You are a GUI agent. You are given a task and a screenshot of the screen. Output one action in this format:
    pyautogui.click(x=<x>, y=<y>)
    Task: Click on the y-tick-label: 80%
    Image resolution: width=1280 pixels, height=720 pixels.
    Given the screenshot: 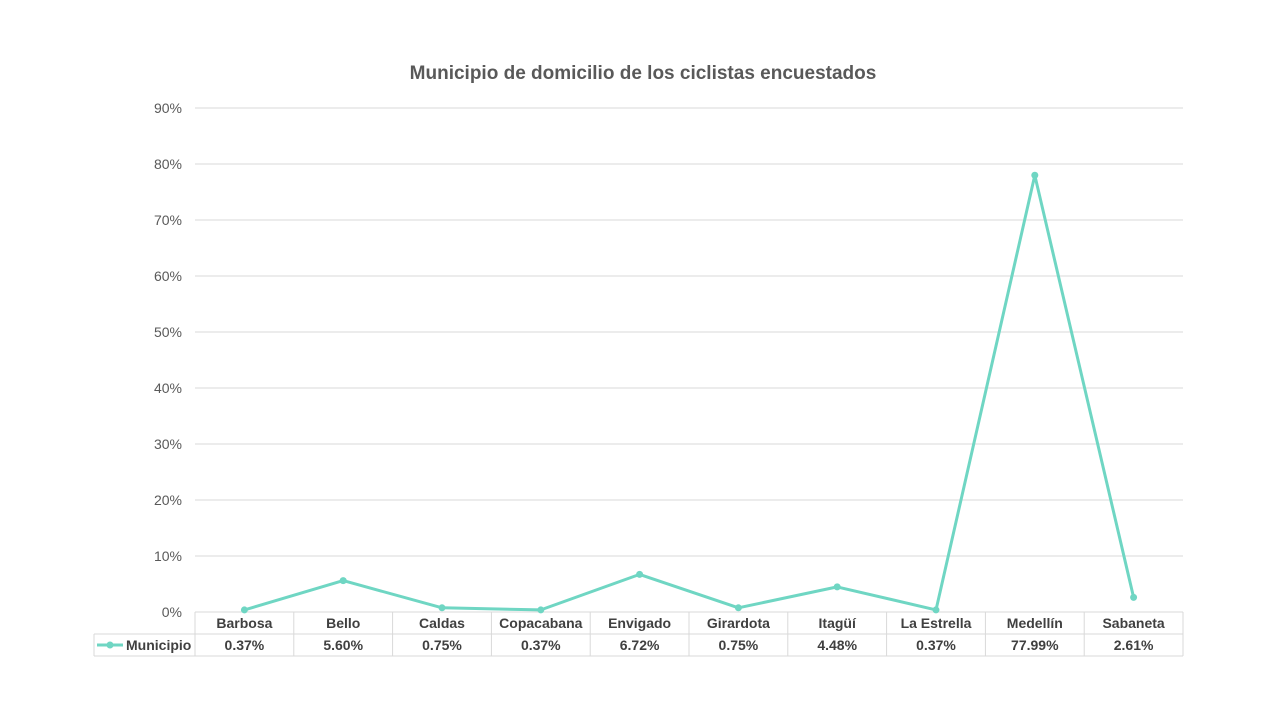 What is the action you would take?
    pyautogui.click(x=168, y=164)
    